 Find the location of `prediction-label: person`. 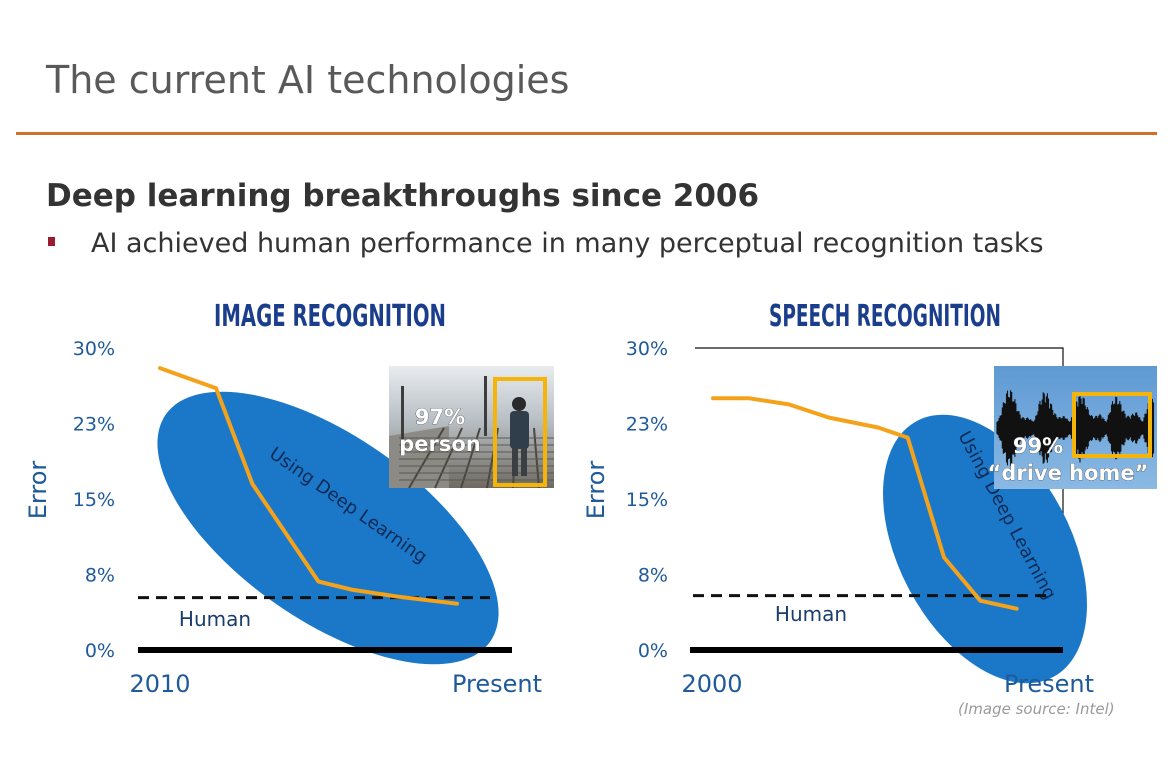

prediction-label: person is located at coordinates (440, 444).